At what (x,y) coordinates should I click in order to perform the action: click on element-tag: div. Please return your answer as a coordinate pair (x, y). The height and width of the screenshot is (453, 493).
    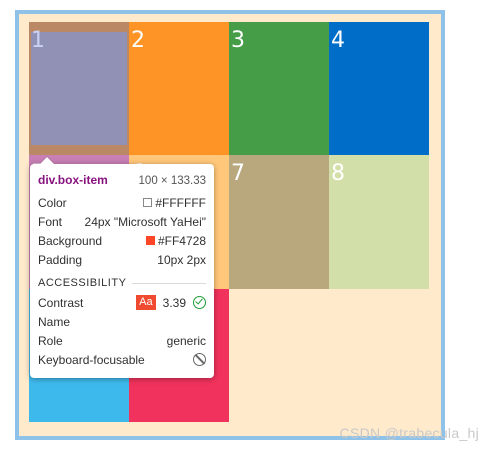
    Looking at the image, I should click on (46, 180).